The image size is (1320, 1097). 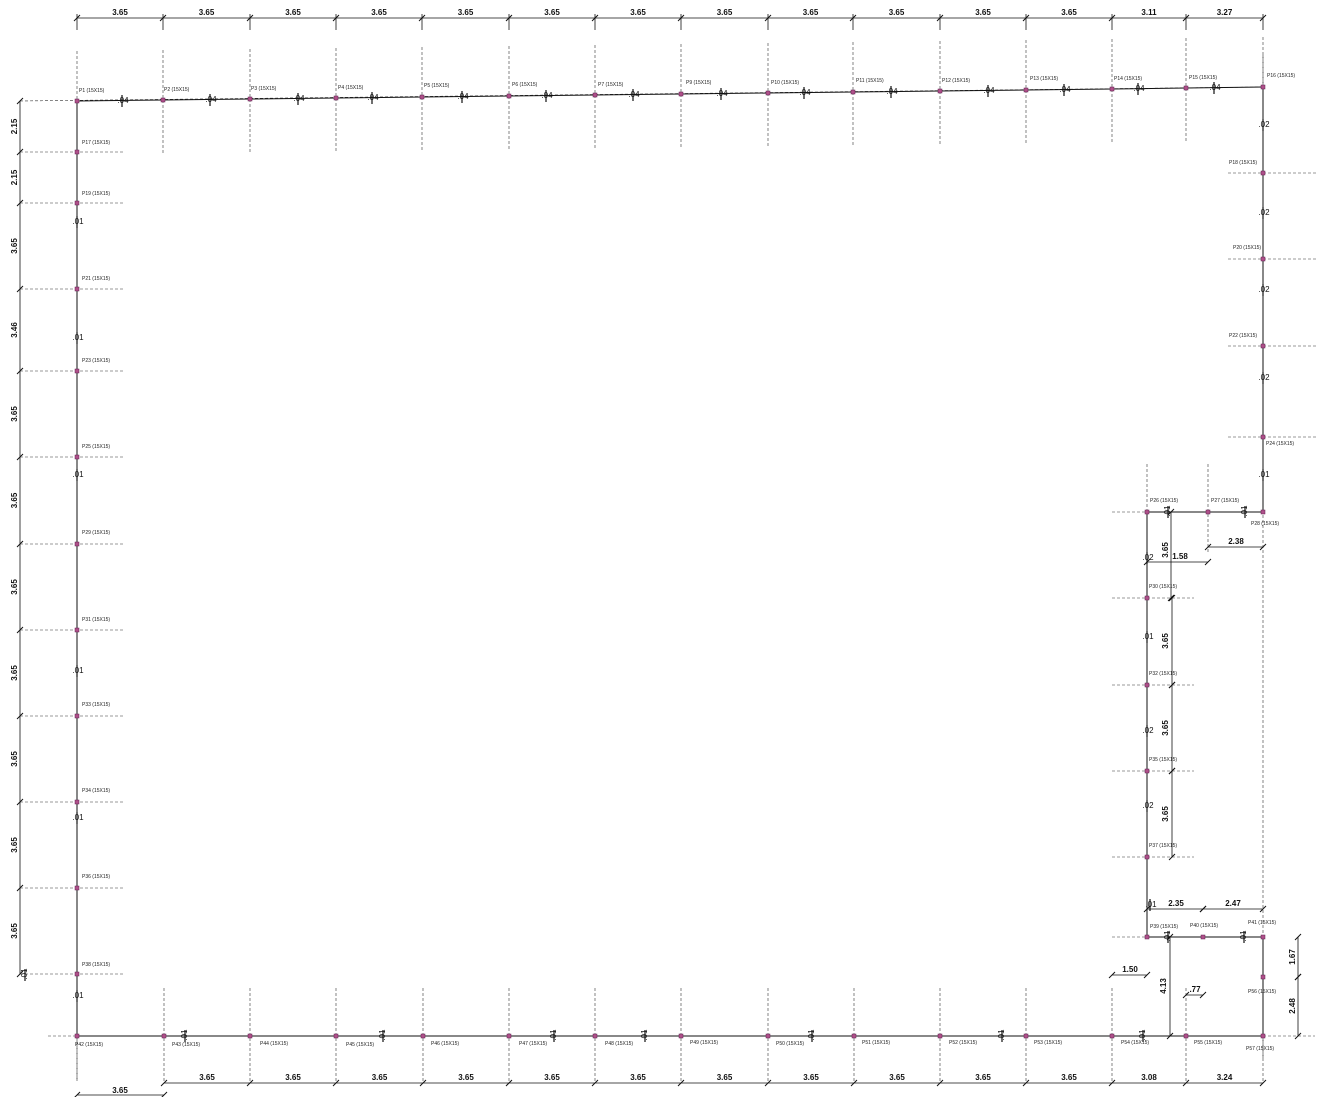 I want to click on column-label: P39 (15X15), so click(x=1164, y=927).